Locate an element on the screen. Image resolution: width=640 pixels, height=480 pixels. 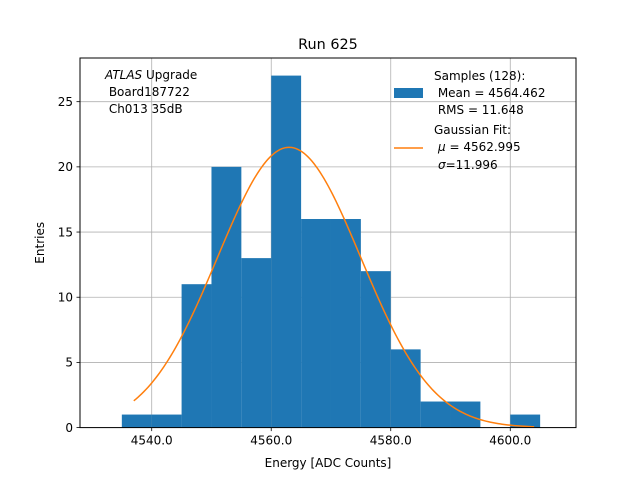
y-tick-label: 0 is located at coordinates (69, 428).